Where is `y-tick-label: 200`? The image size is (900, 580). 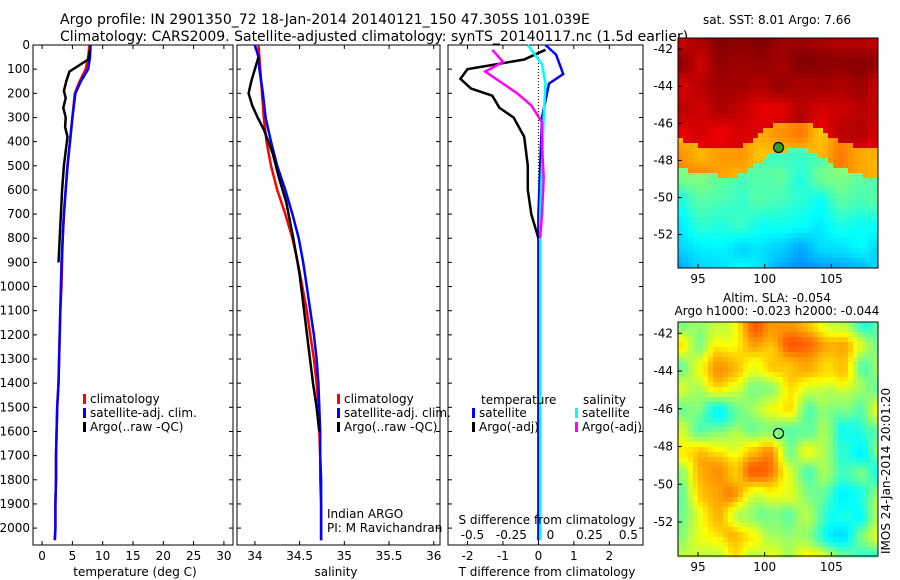
y-tick-label: 200 is located at coordinates (18, 93).